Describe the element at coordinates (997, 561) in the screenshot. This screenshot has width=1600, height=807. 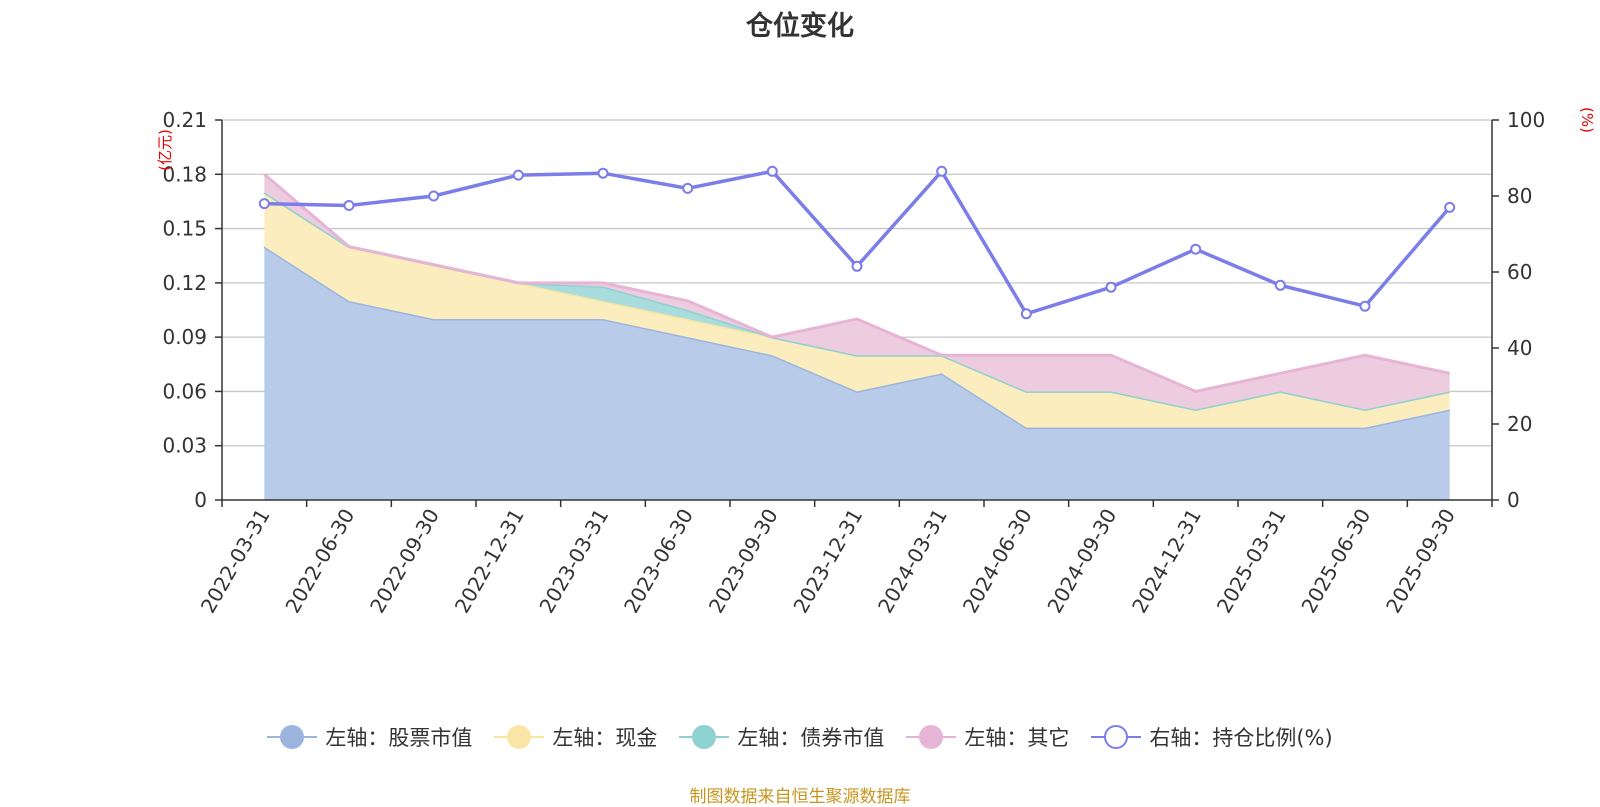
I see `x-axis-tick-label: 2024-06-30` at that location.